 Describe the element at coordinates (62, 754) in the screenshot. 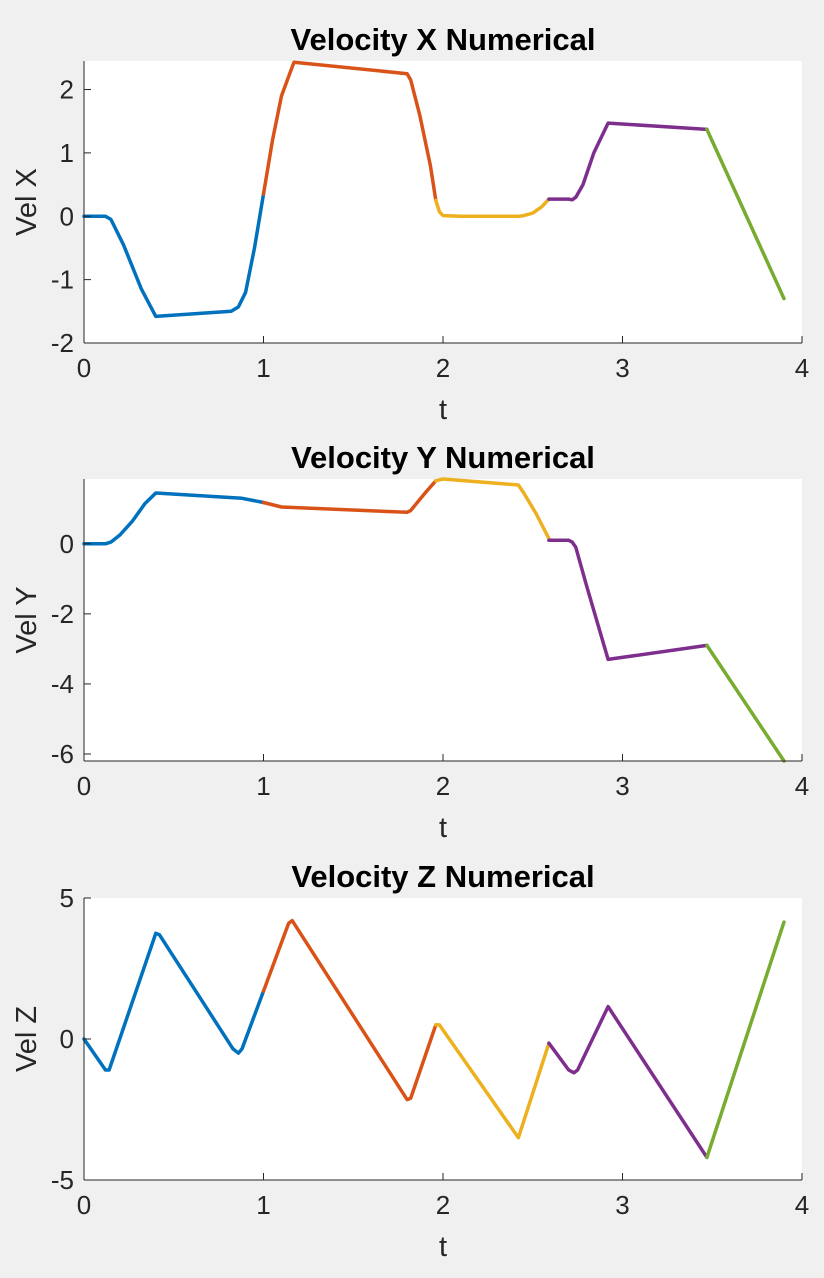

I see `y-tick-label: -6` at that location.